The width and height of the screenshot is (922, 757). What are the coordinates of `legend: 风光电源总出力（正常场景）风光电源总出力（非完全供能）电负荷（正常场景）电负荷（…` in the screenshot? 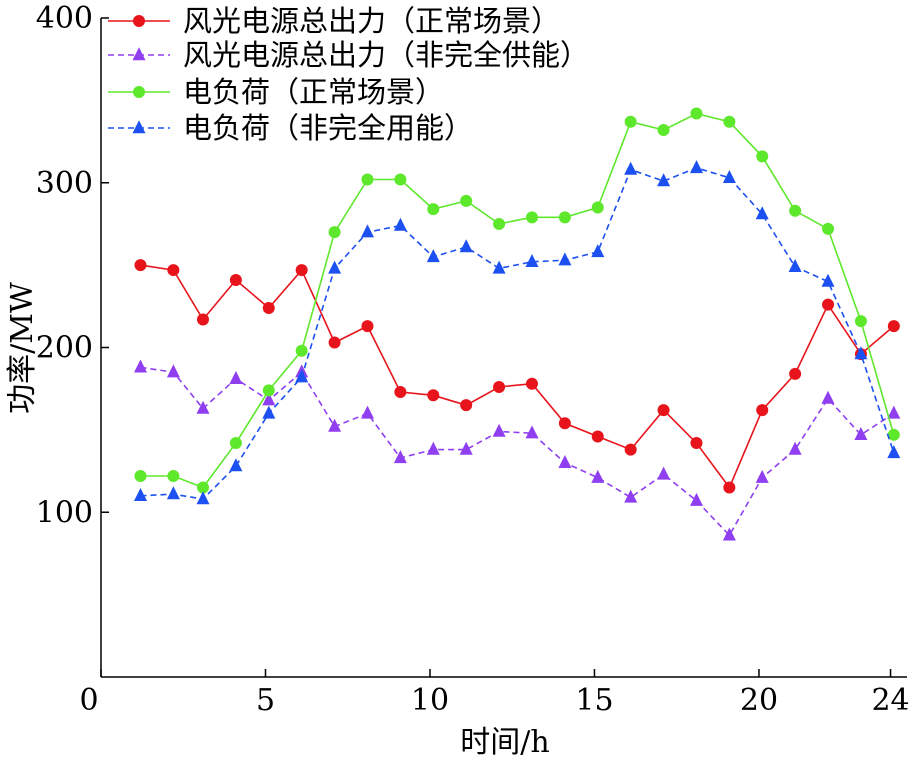 It's located at (348, 74).